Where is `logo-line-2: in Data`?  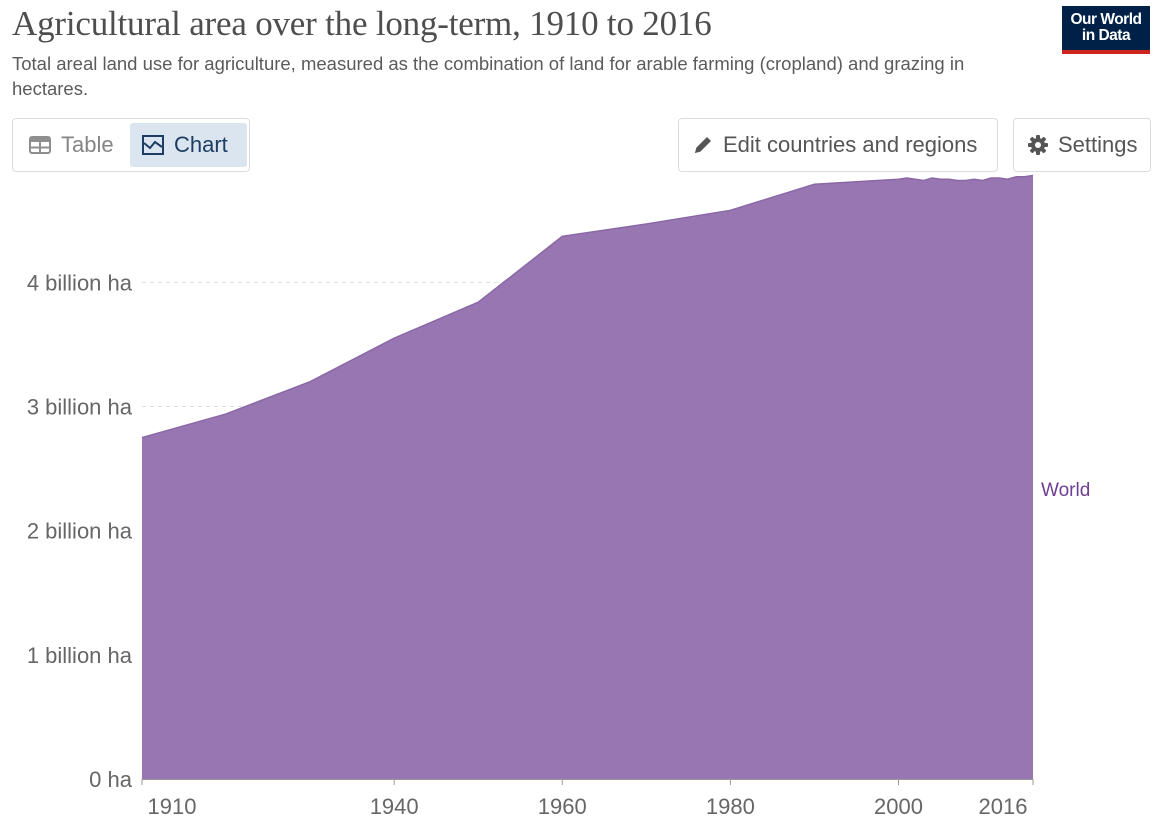
logo-line-2: in Data is located at coordinates (1106, 35).